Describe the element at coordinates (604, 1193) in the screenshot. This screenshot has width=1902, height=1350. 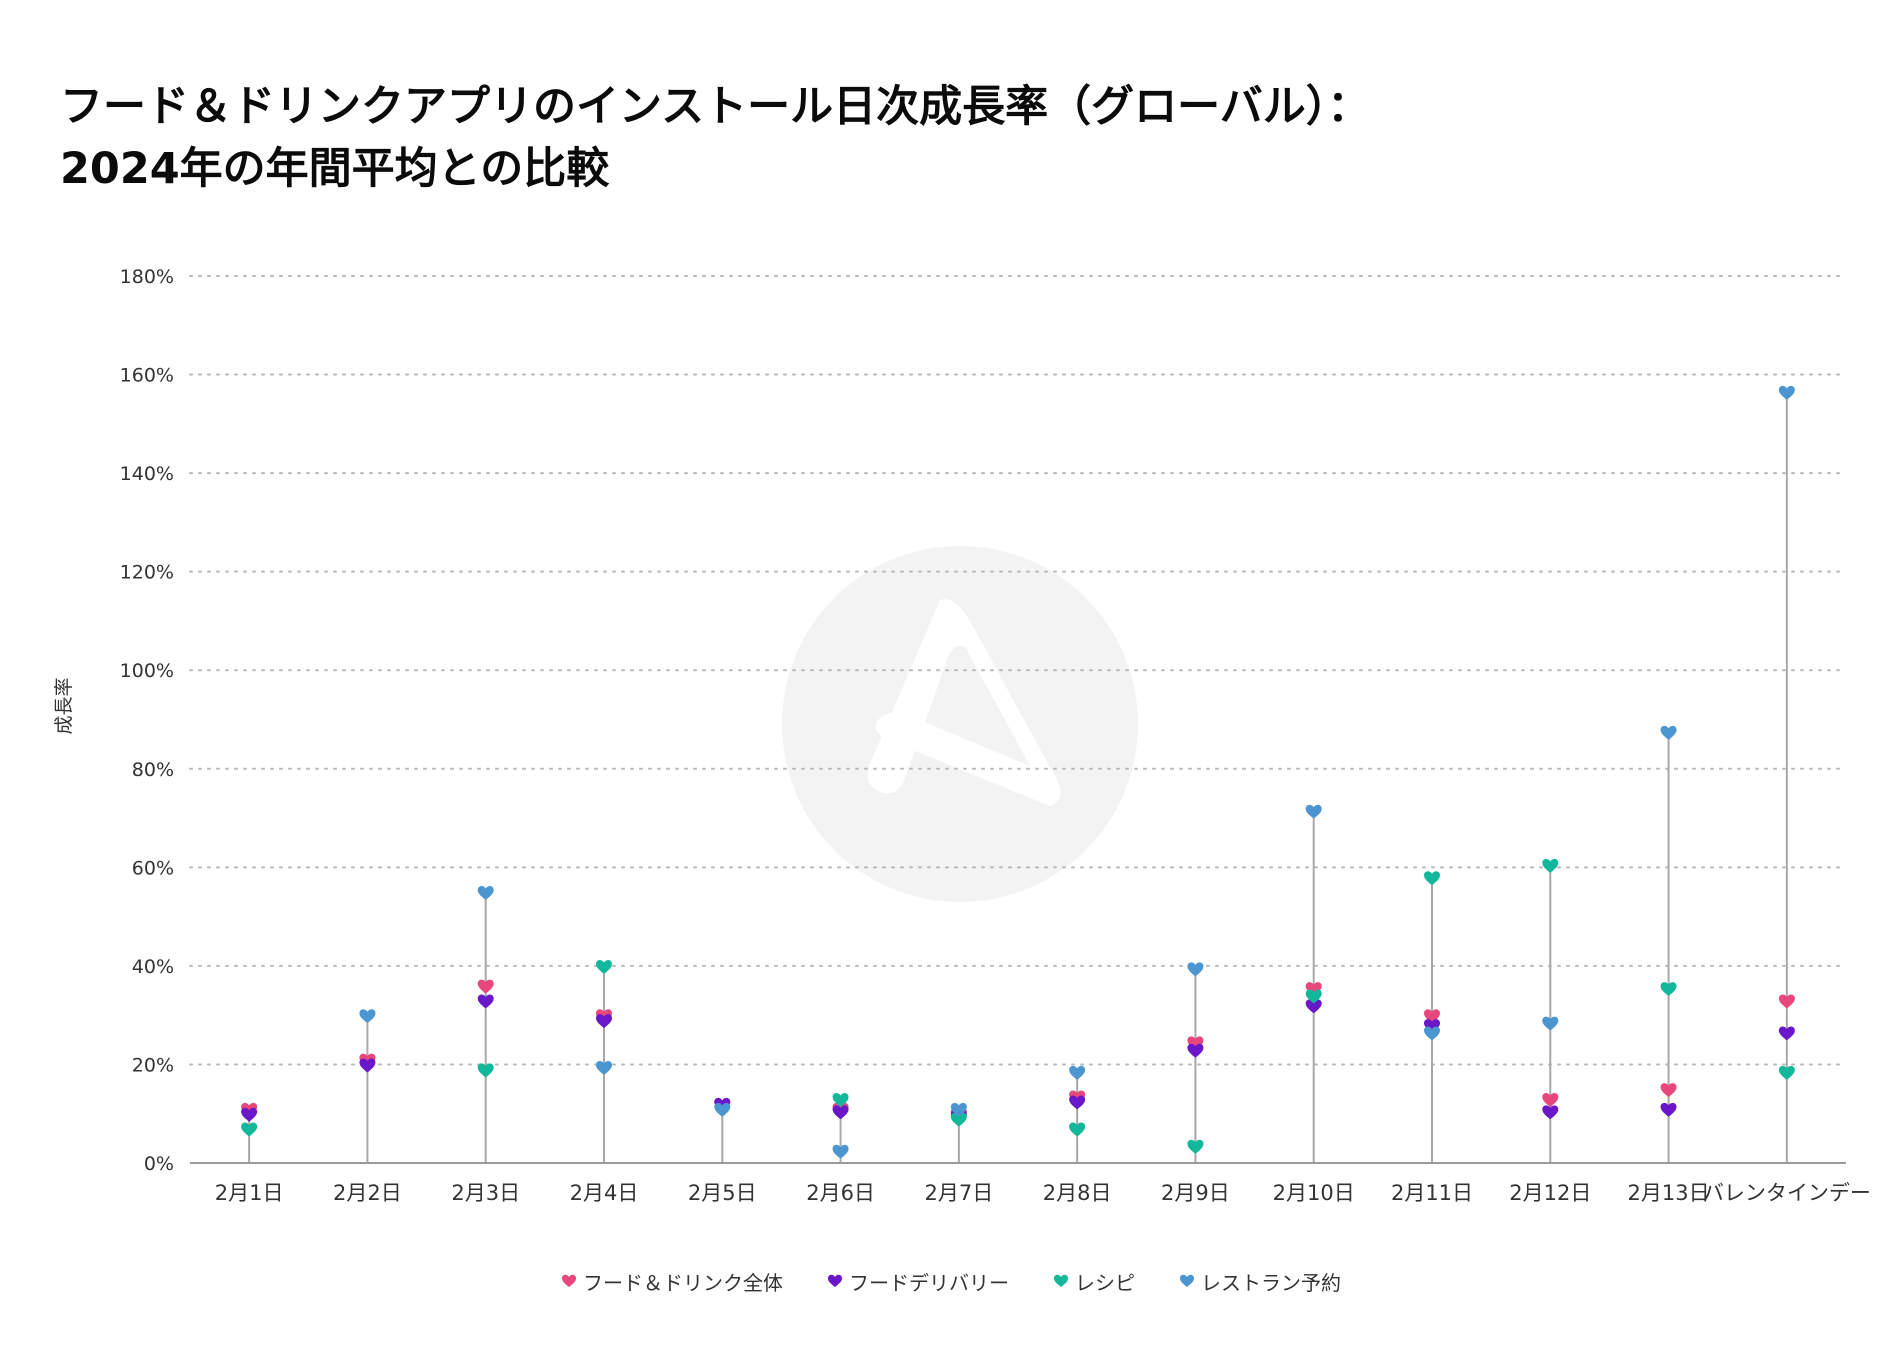
I see `x-tick-label: 2月4日` at that location.